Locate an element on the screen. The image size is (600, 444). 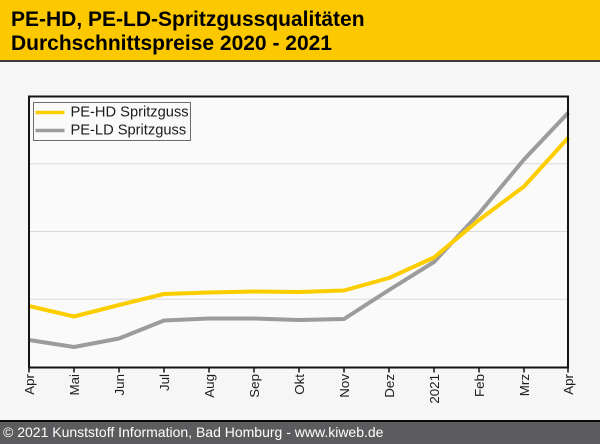
svg-text: Dez is located at coordinates (389, 386).